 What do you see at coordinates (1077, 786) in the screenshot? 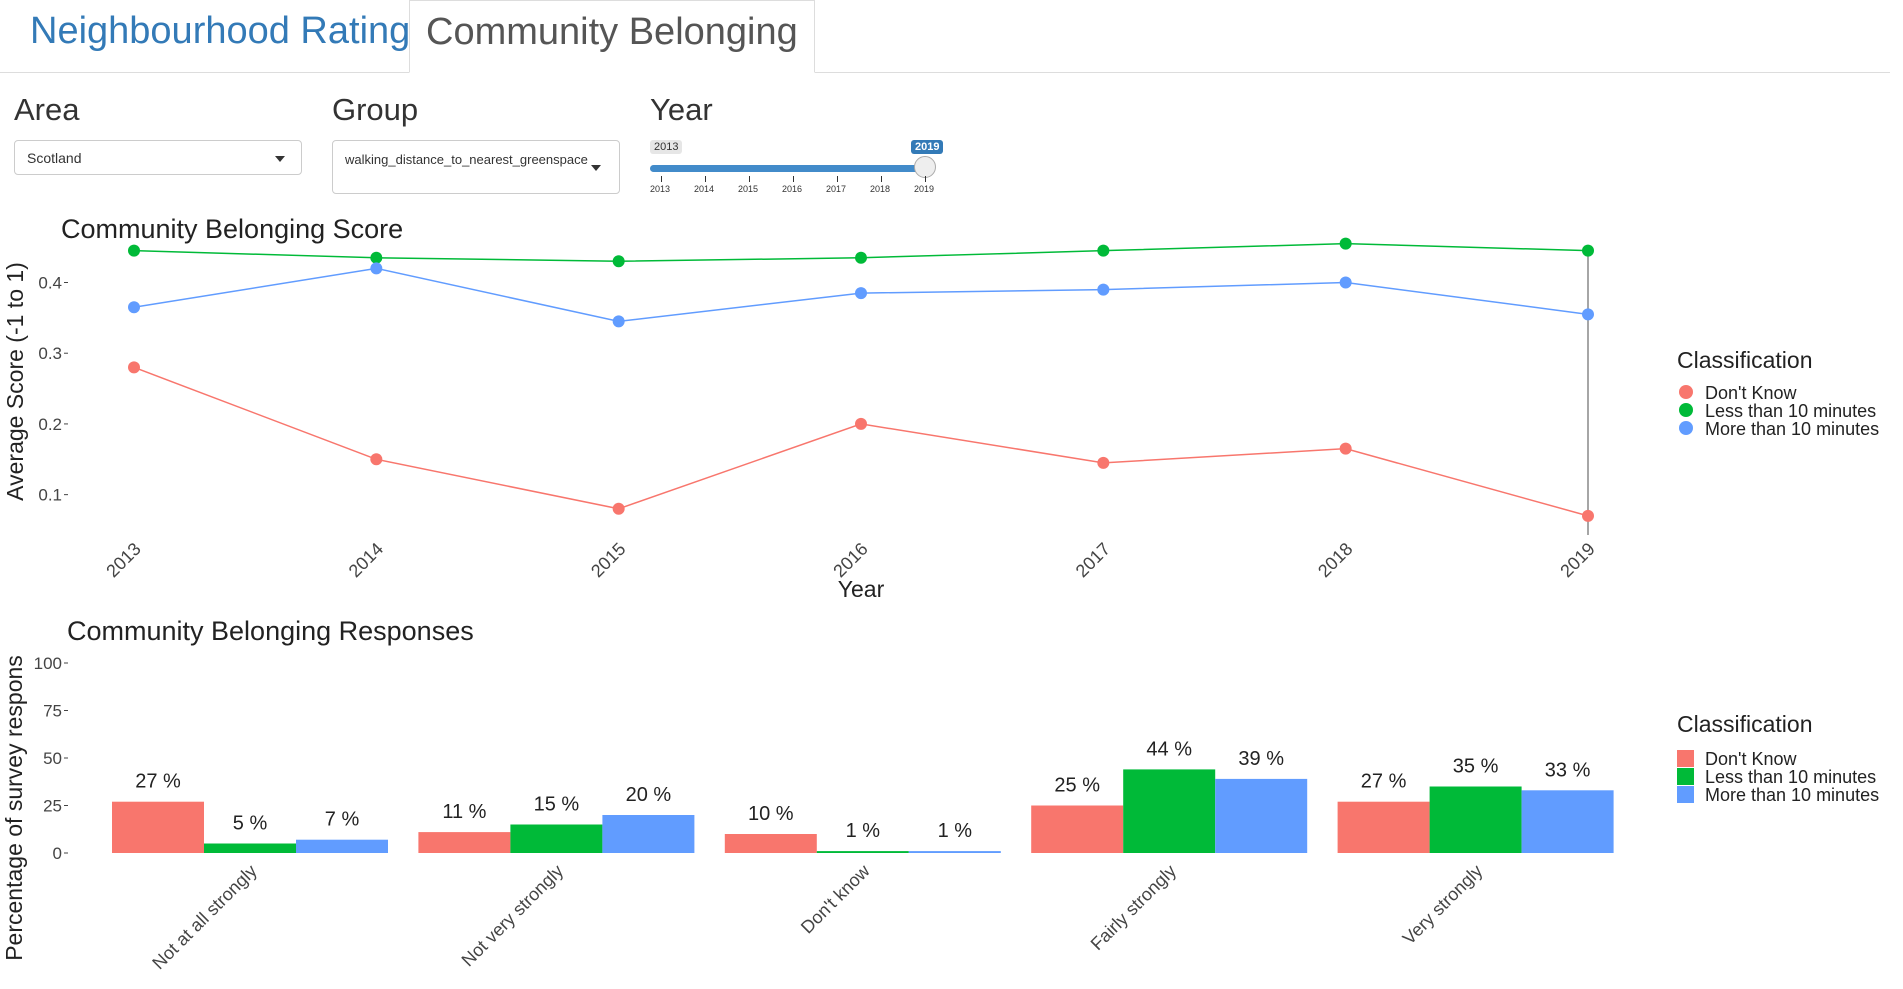
I see `data-label: 25 %` at bounding box center [1077, 786].